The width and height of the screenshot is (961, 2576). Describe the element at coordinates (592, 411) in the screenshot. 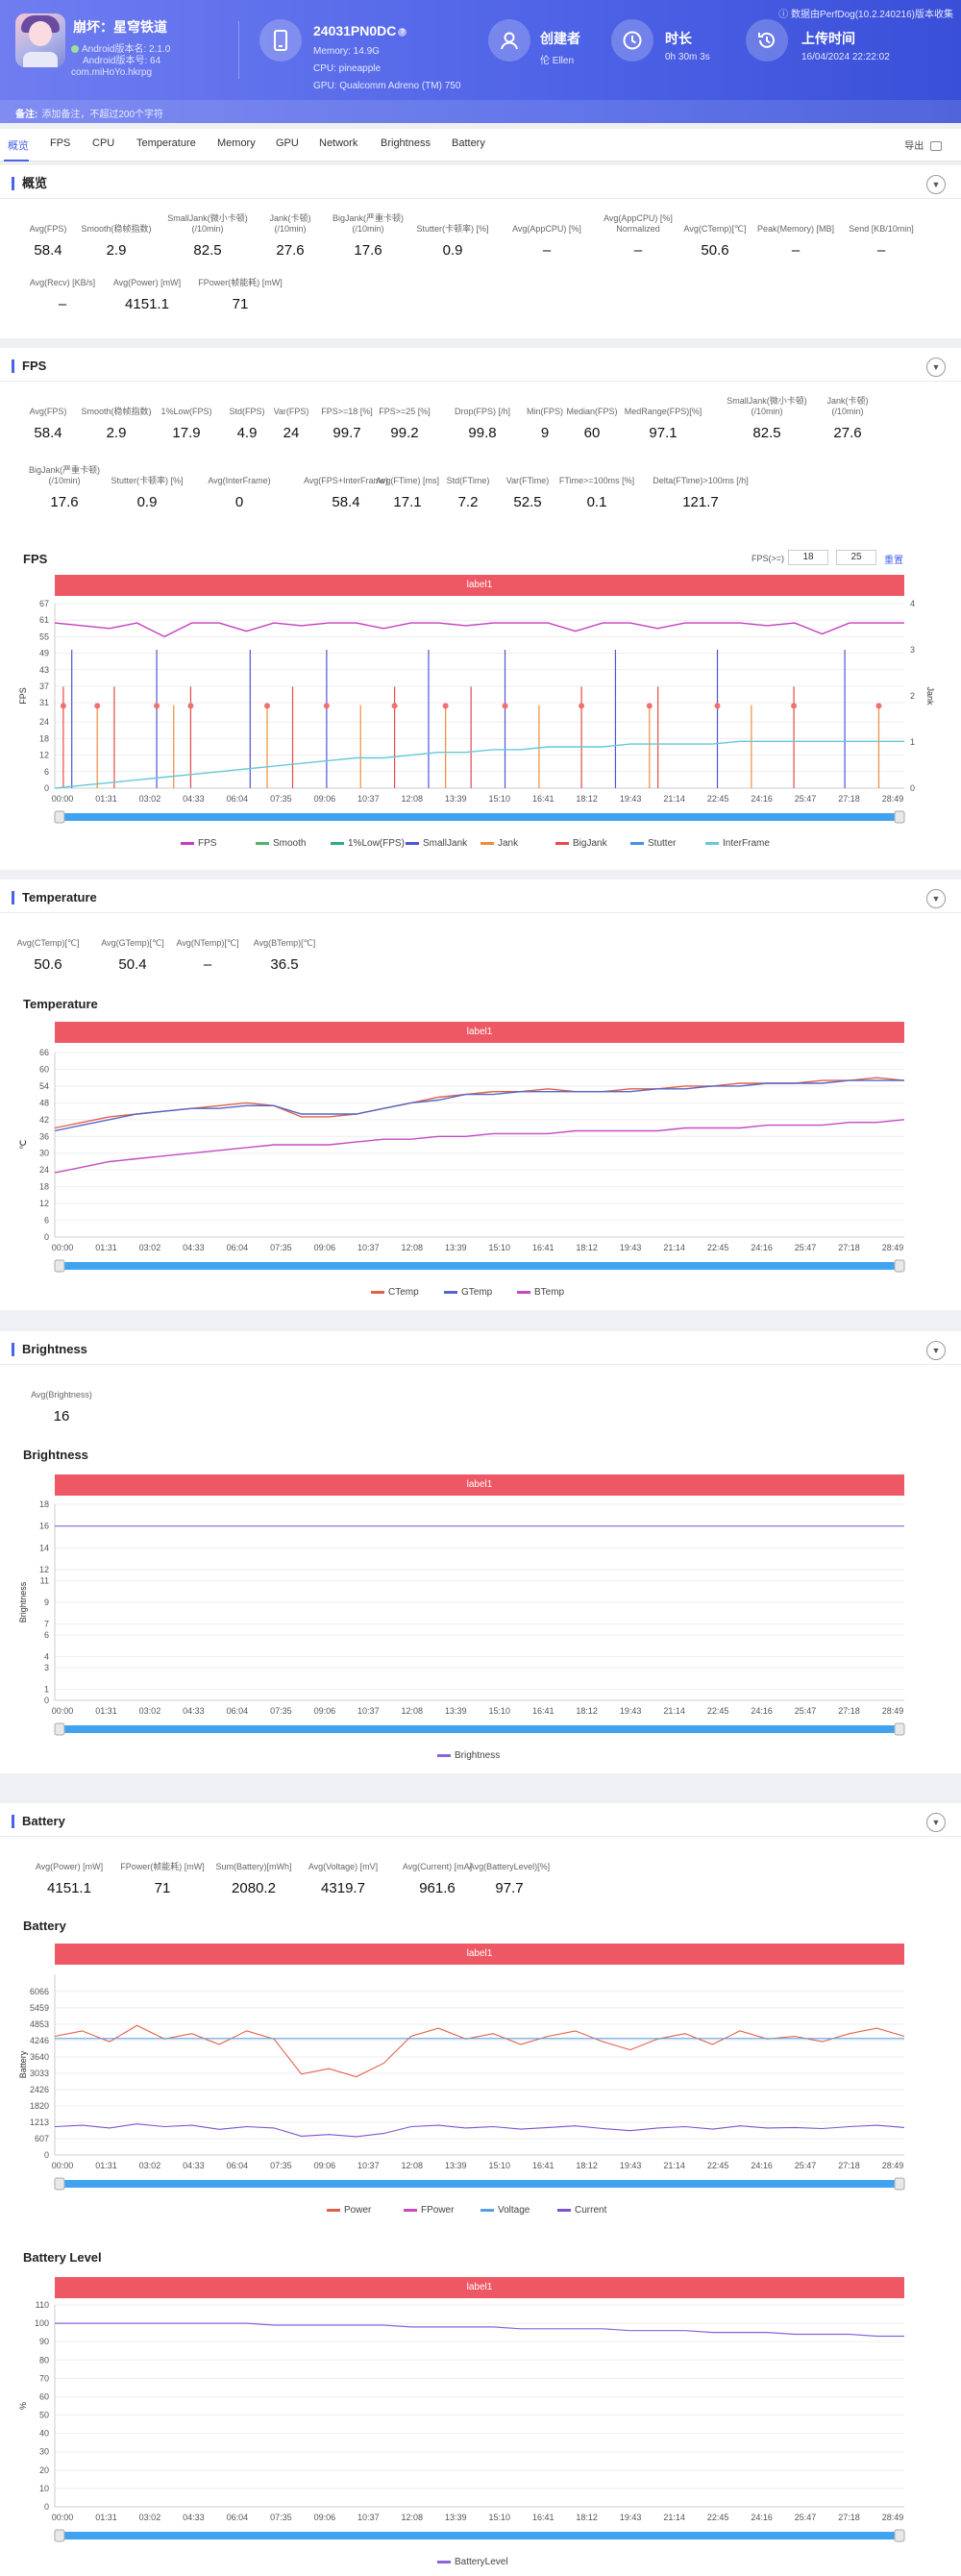

I see `stat-label: Median(FPS)` at that location.